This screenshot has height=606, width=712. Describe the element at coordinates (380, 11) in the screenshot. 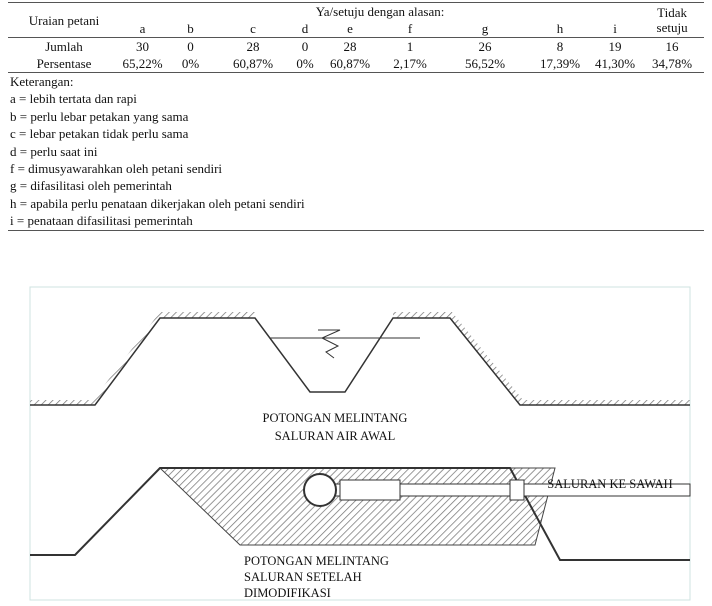

I see `group-header: Ya/setuju dengan alasan:` at that location.